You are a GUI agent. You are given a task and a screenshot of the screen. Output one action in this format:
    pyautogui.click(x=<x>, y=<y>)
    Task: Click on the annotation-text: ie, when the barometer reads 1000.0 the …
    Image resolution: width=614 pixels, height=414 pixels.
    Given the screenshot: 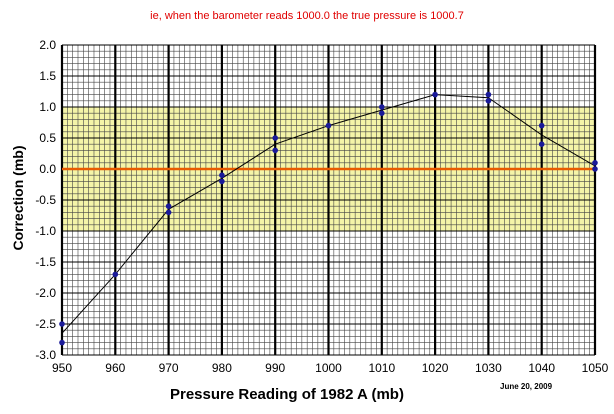 What is the action you would take?
    pyautogui.click(x=307, y=16)
    